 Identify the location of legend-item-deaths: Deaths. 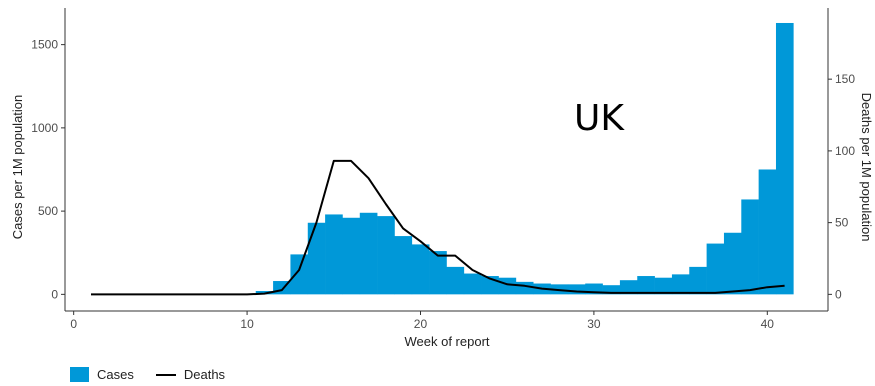
(190, 374).